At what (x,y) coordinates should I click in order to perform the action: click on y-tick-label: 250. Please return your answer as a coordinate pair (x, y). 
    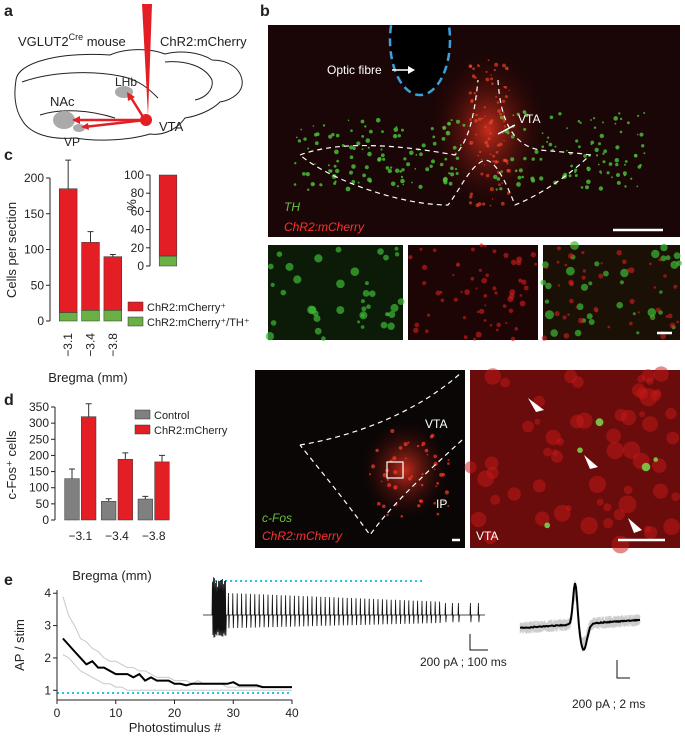
    Looking at the image, I should click on (39, 439).